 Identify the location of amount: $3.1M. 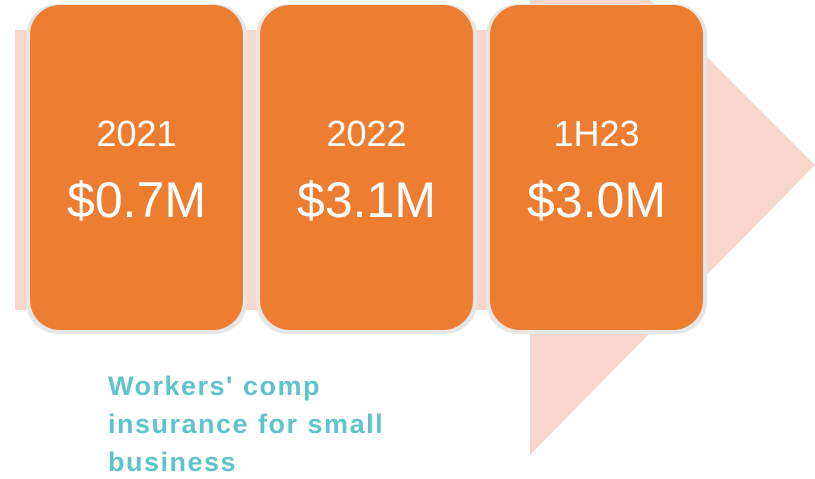
(366, 200).